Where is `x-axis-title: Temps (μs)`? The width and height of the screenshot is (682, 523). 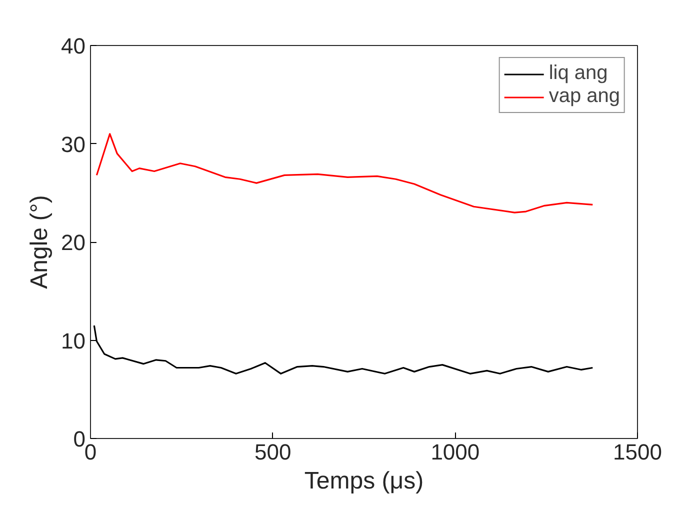
x-axis-title: Temps (μs) is located at coordinates (364, 481).